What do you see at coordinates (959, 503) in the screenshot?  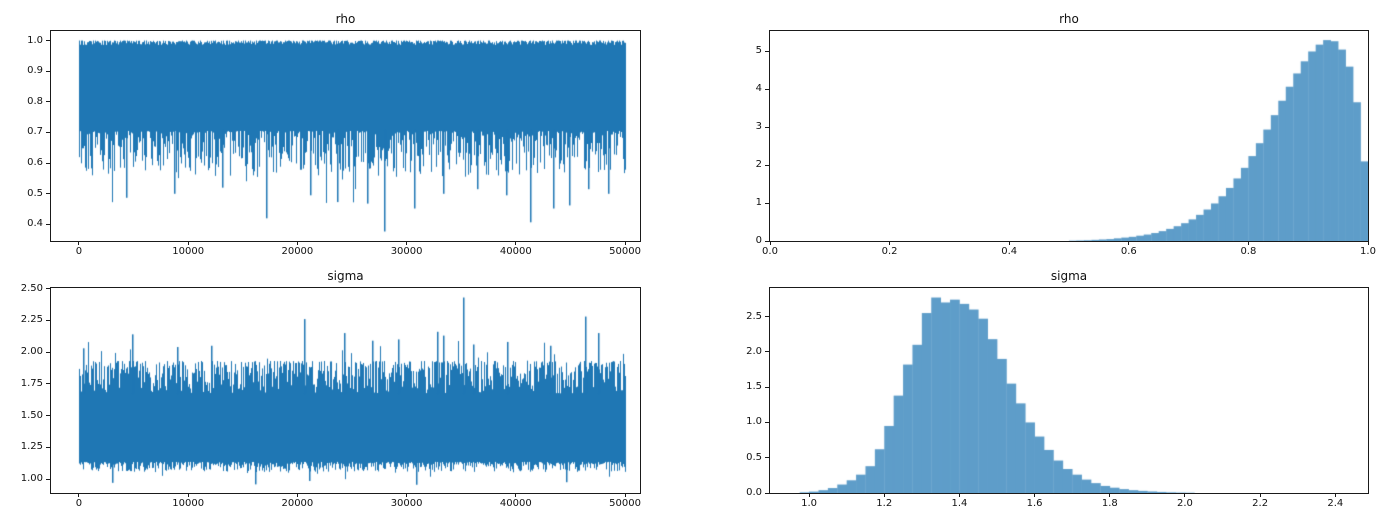 I see `x-tick-label: 1.4` at bounding box center [959, 503].